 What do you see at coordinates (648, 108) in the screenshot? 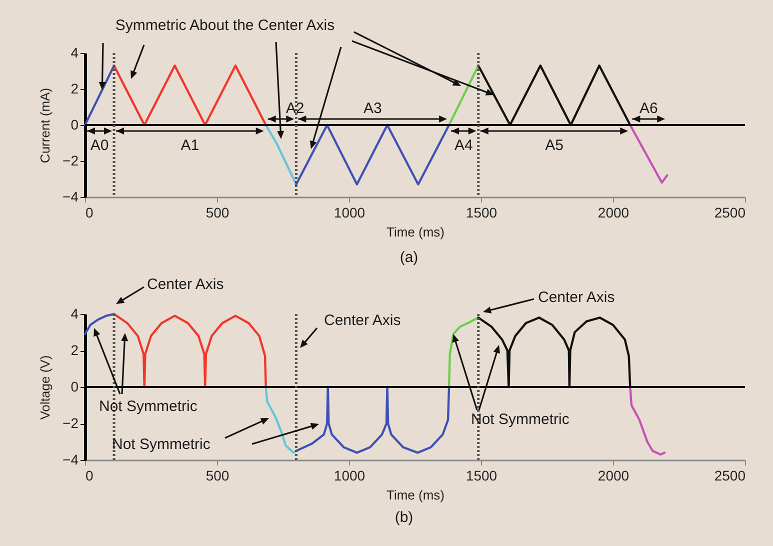
I see `annotation: A6` at bounding box center [648, 108].